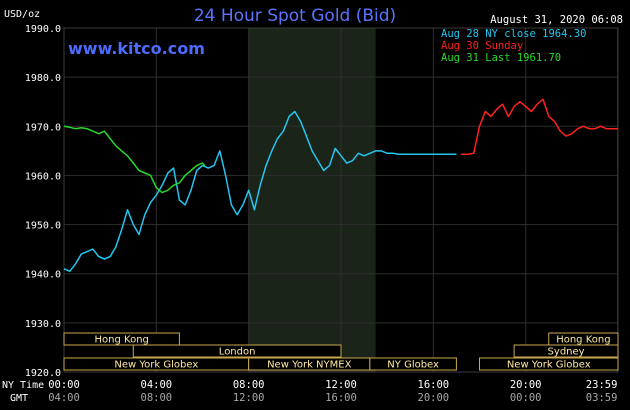  Describe the element at coordinates (19, 398) in the screenshot. I see `gmt-label: GMT` at that location.